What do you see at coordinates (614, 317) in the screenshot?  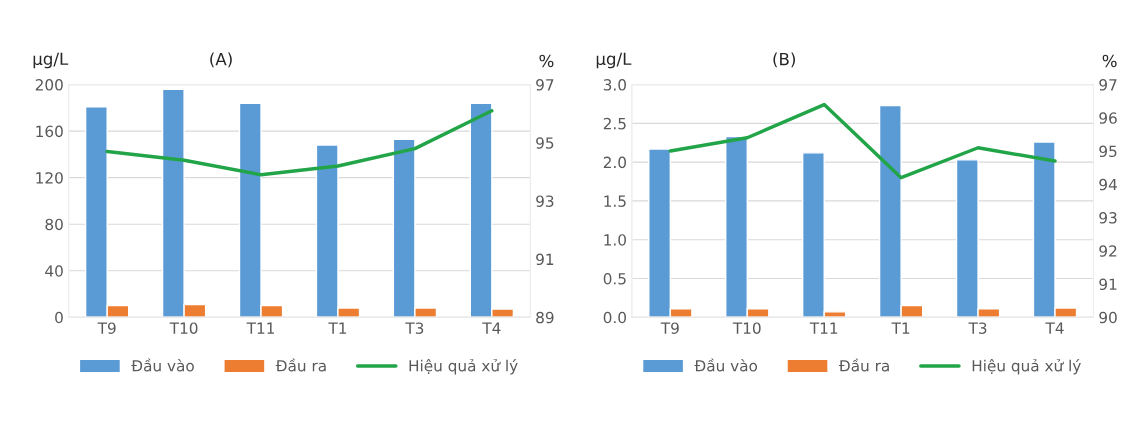 I see `y-tick-label: 0.0` at bounding box center [614, 317].